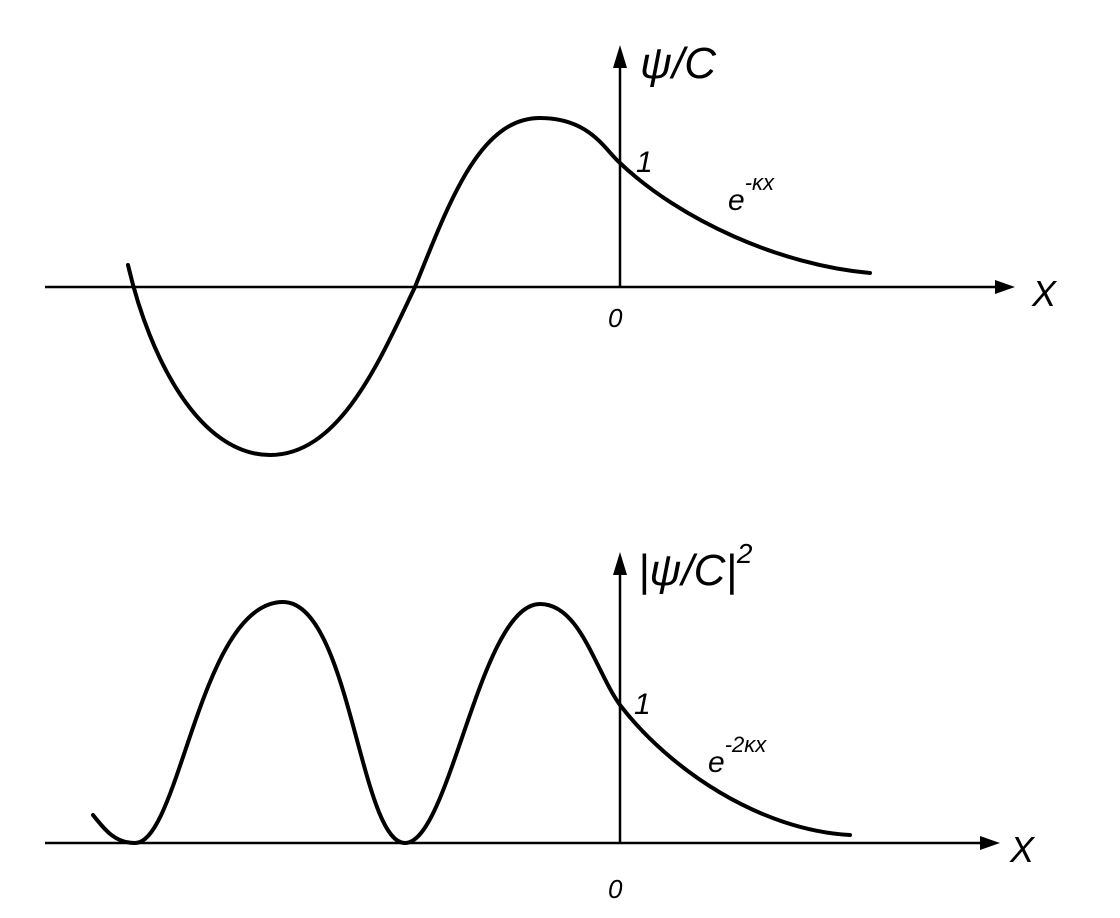 The height and width of the screenshot is (918, 1120). Describe the element at coordinates (744, 553) in the screenshot. I see `y-axis-label-exponent: 2` at that location.